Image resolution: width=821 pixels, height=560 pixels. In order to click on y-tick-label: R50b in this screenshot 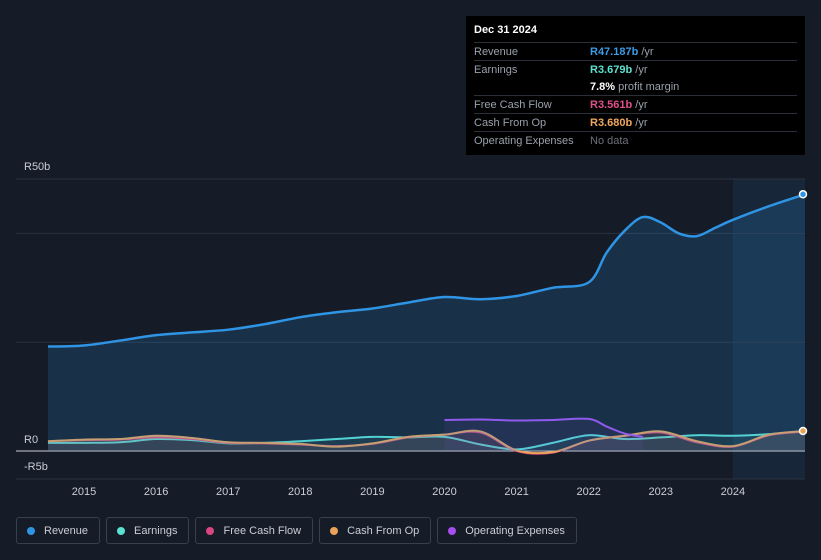, I will do `click(37, 167)`.